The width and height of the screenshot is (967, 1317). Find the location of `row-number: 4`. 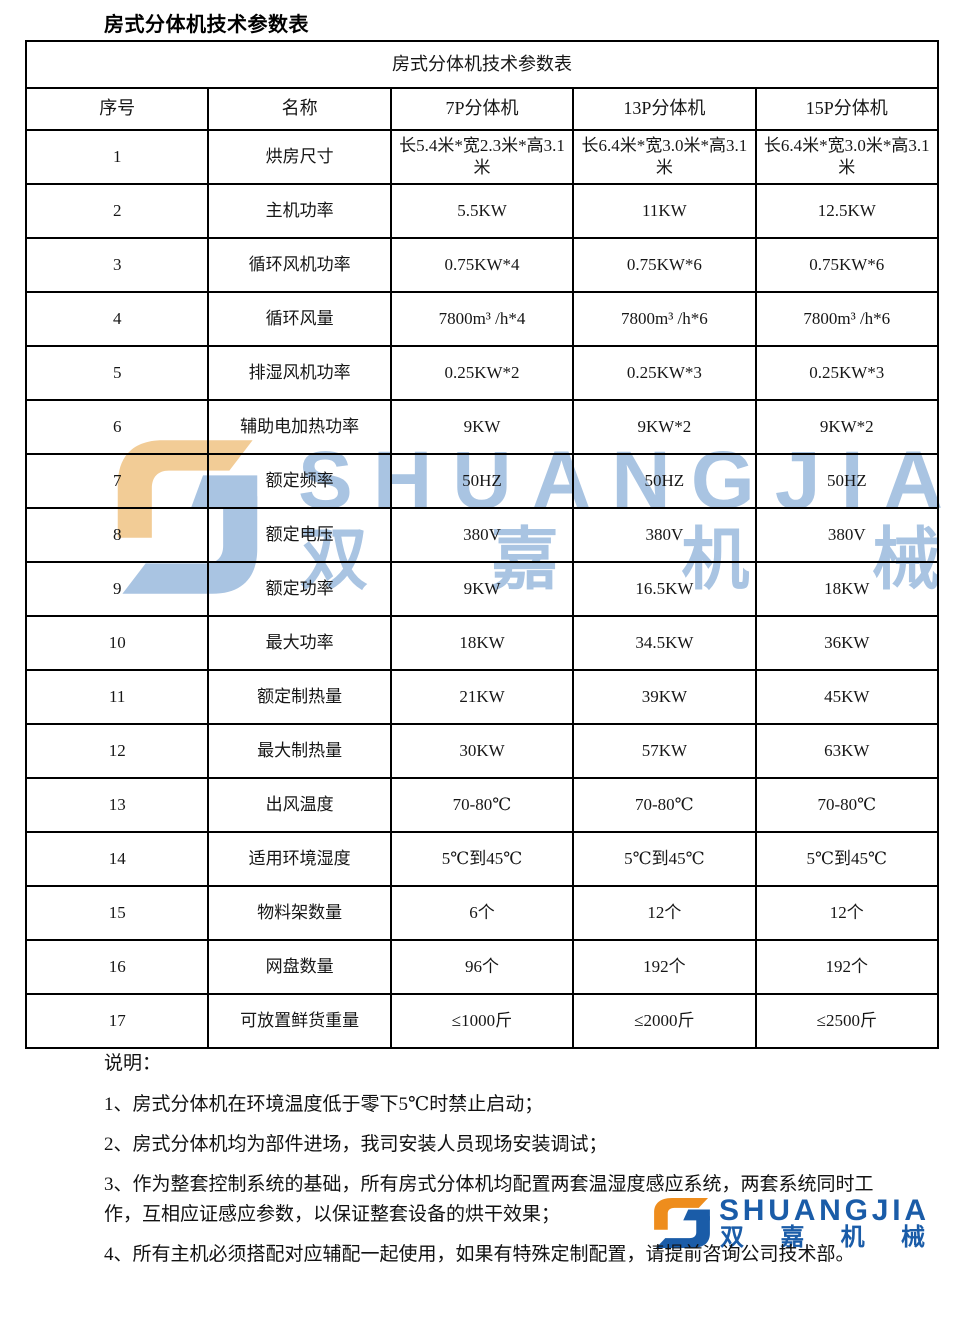

row-number: 4 is located at coordinates (117, 319).